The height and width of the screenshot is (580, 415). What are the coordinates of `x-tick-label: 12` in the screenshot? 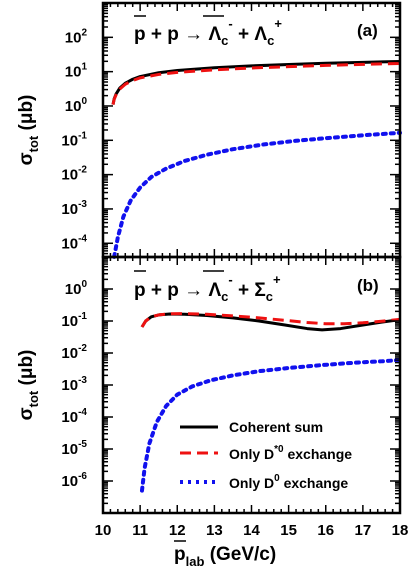 It's located at (177, 530).